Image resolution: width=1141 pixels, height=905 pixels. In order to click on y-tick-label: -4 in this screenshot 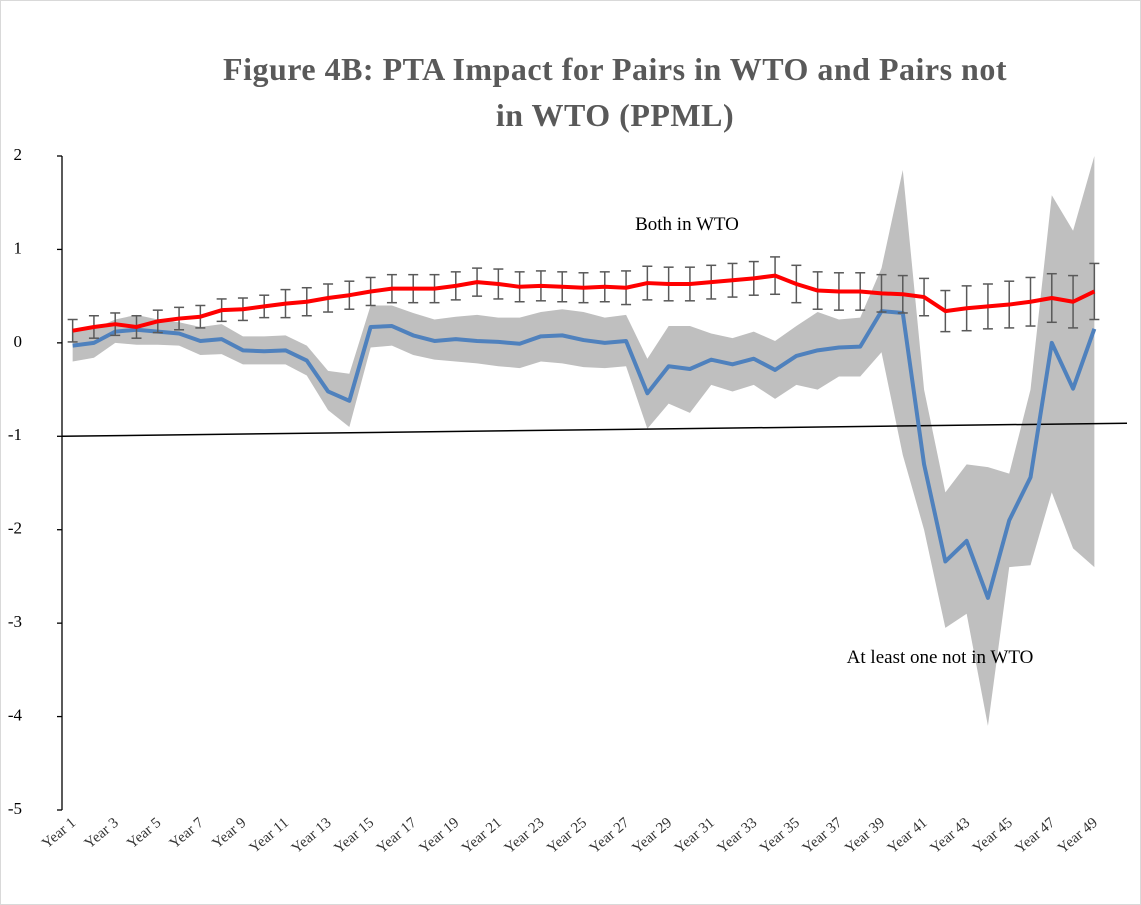, I will do `click(15, 714)`.